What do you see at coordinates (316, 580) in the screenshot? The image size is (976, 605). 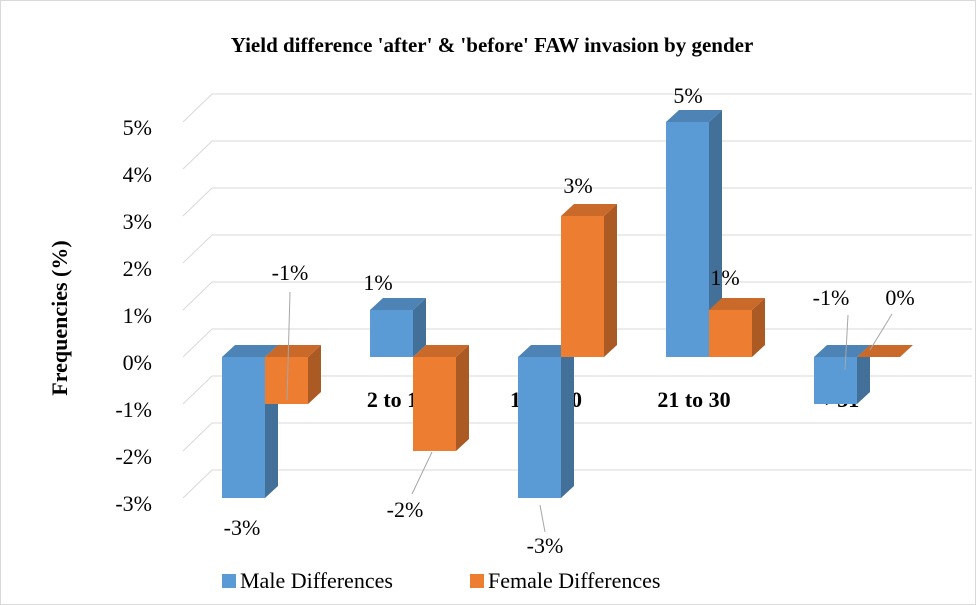 I see `legend-label: Male Differences` at bounding box center [316, 580].